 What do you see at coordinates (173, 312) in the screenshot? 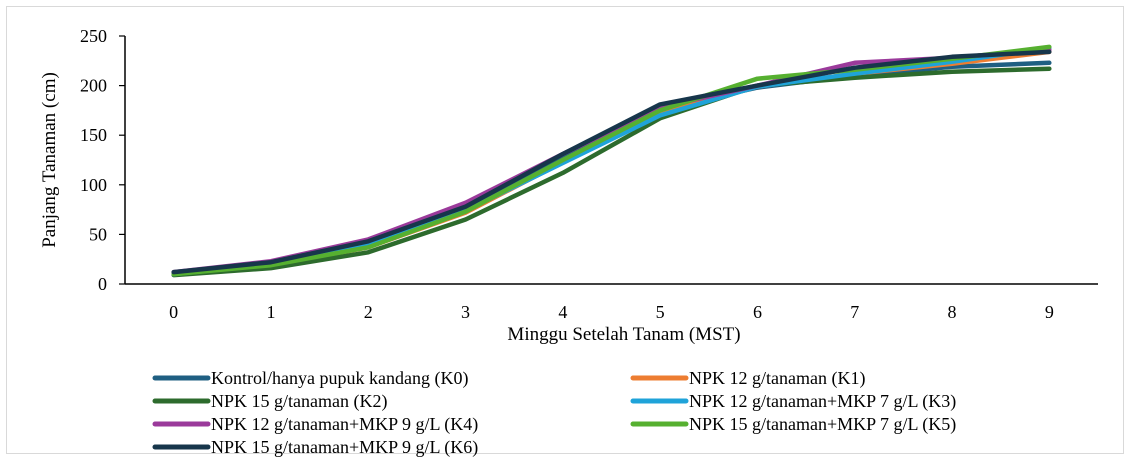
I see `x-tick-label: 0` at bounding box center [173, 312].